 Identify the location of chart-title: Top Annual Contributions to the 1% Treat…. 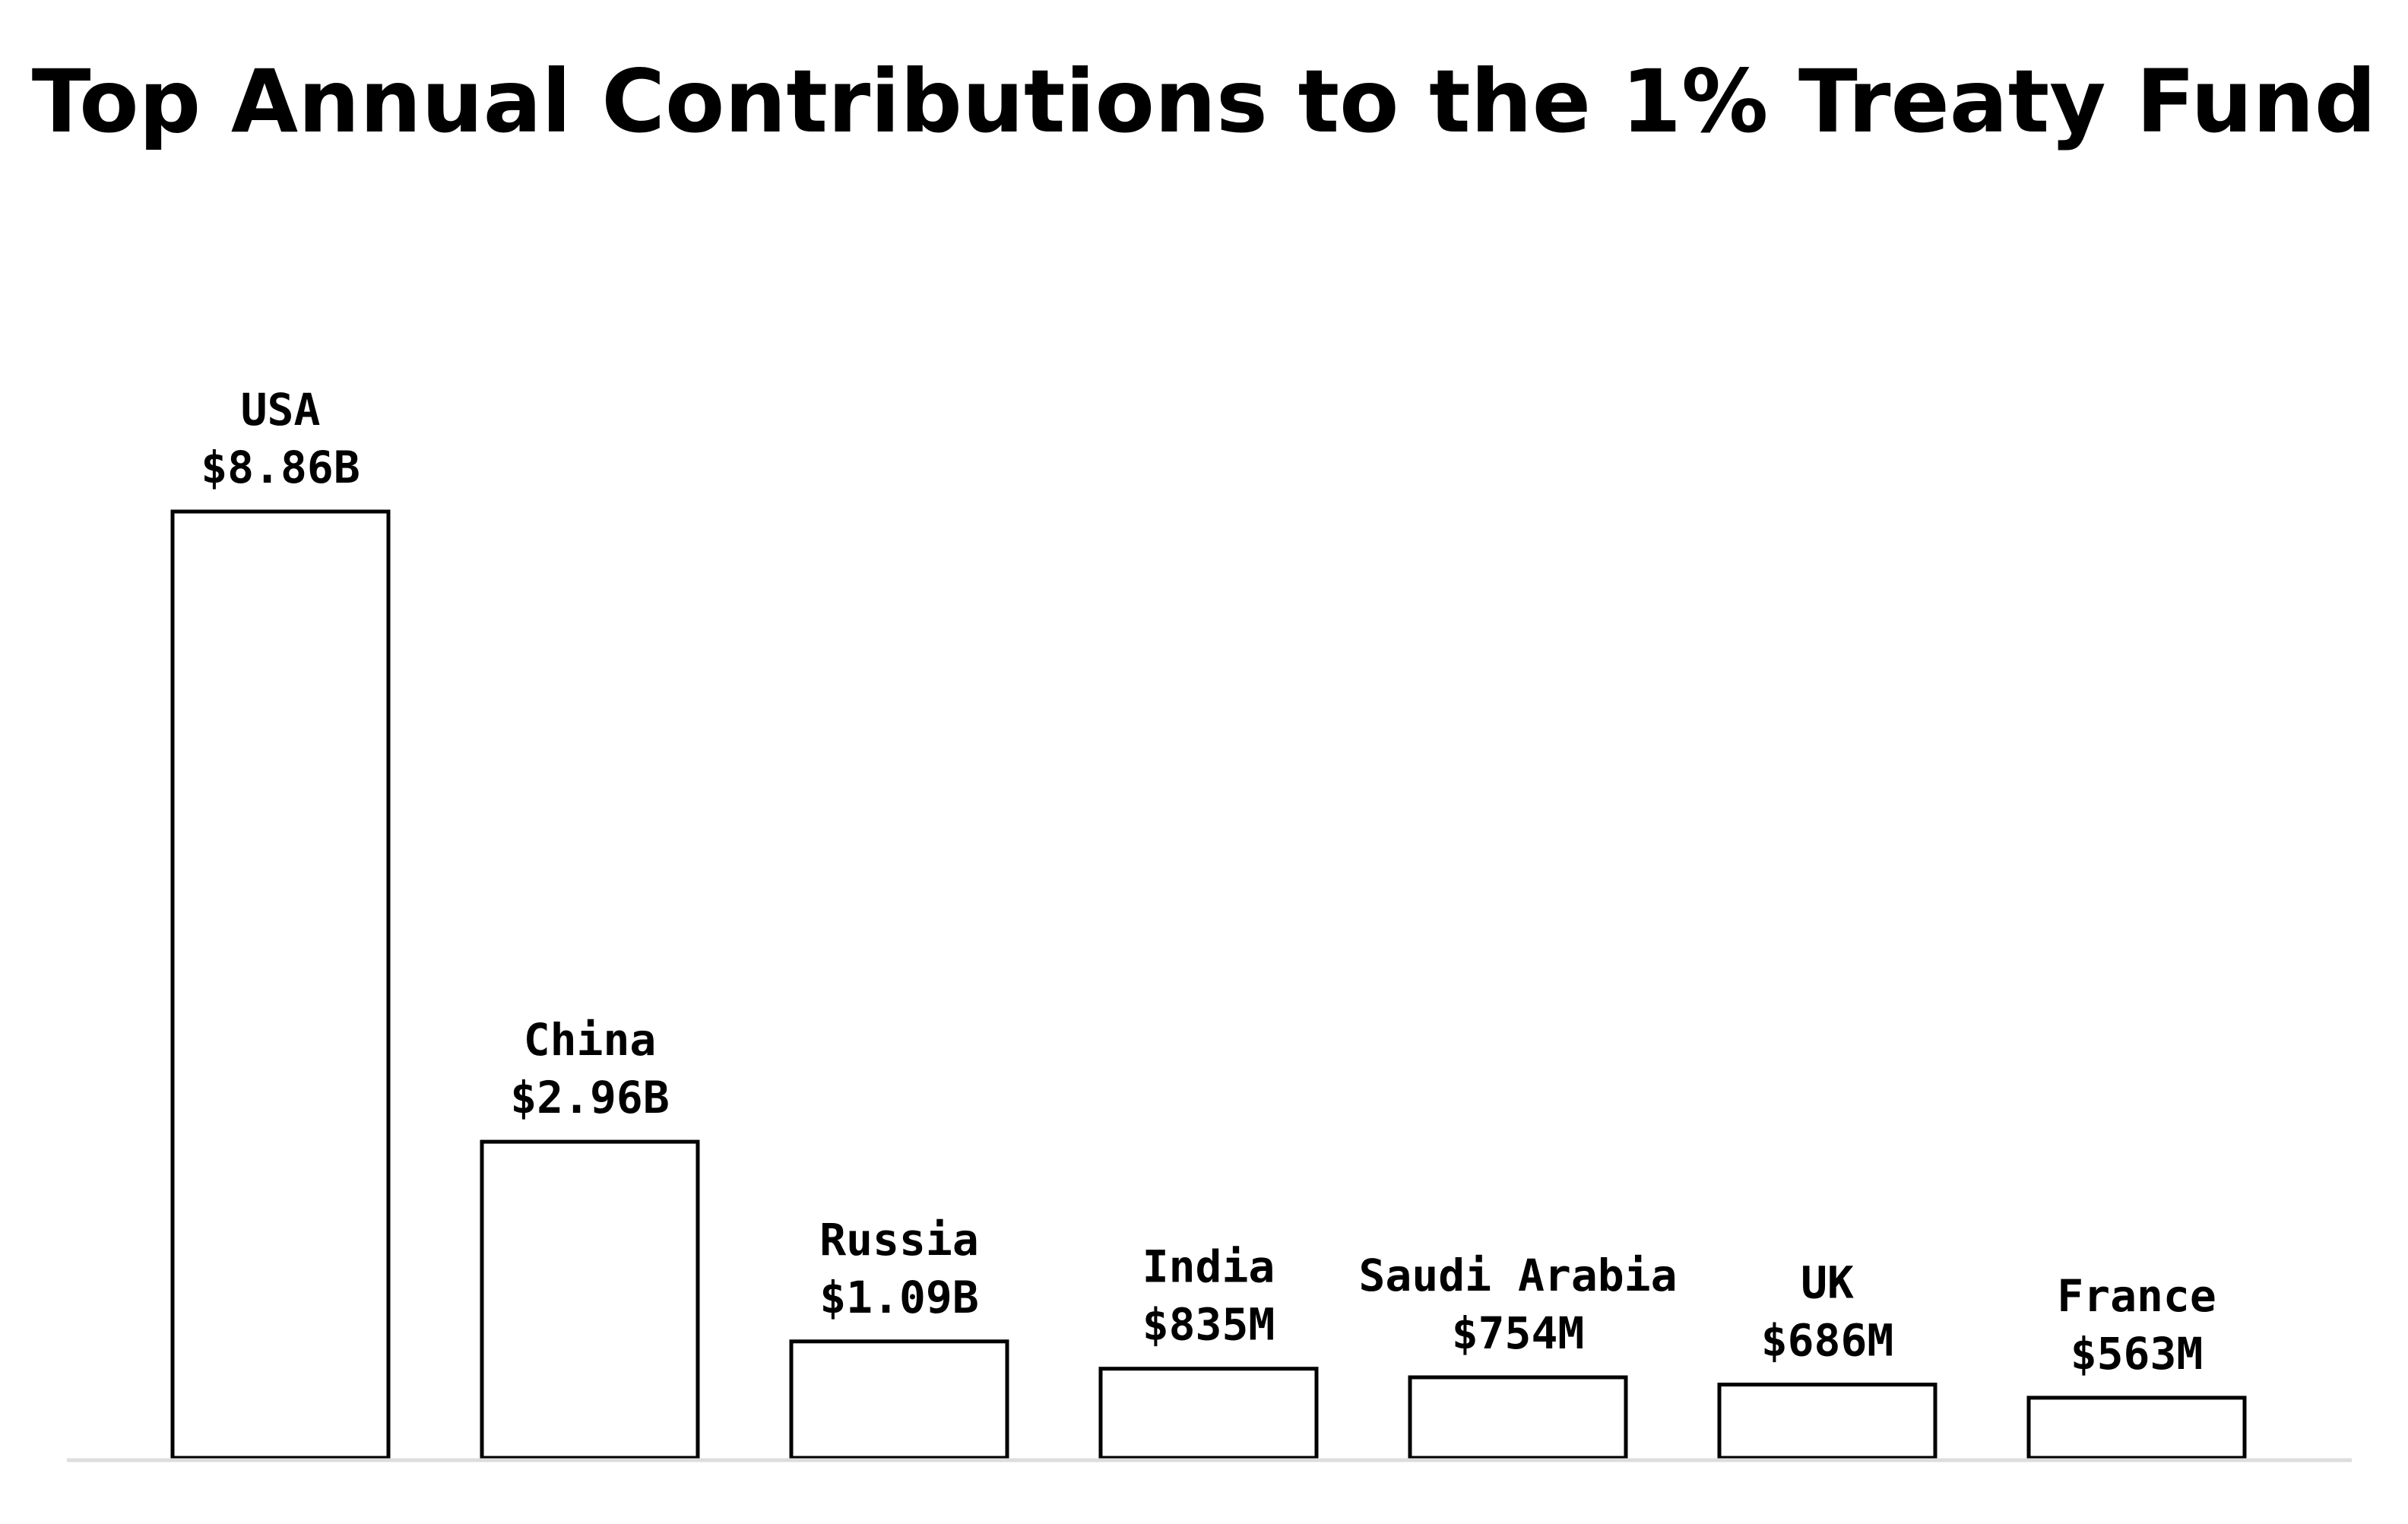
(1204, 101).